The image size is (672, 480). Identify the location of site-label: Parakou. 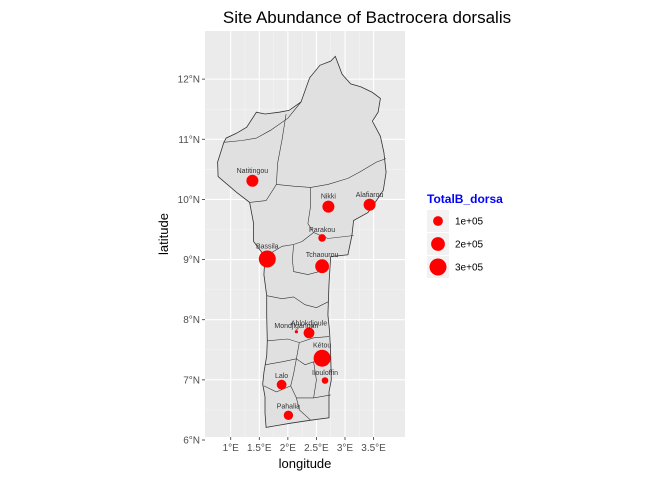
(322, 230).